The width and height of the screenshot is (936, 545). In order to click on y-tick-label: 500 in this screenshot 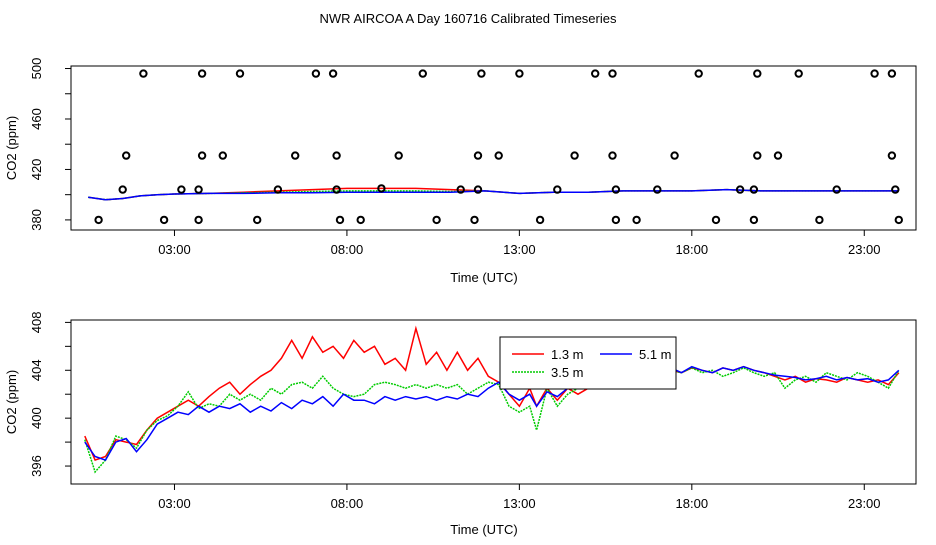, I will do `click(36, 69)`.